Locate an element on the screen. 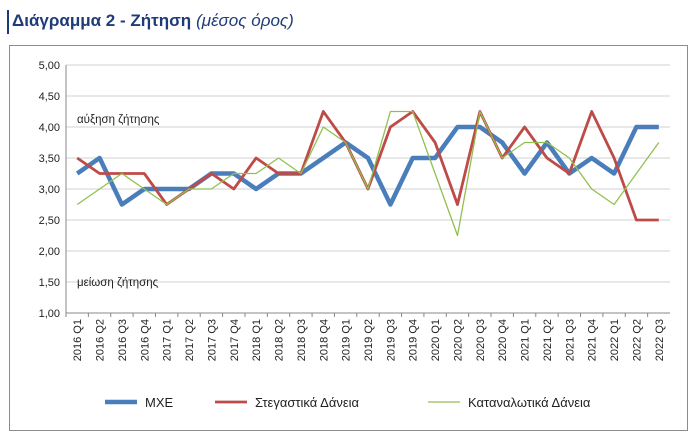 The image size is (700, 448). x-tick-label: 2021 Q4 is located at coordinates (593, 340).